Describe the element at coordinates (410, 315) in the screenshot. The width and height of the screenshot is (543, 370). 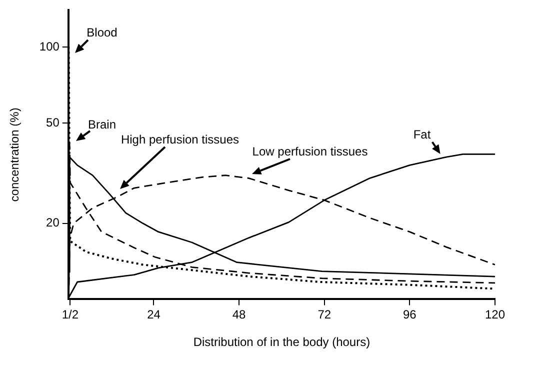
I see `x-tick-label: 96` at that location.